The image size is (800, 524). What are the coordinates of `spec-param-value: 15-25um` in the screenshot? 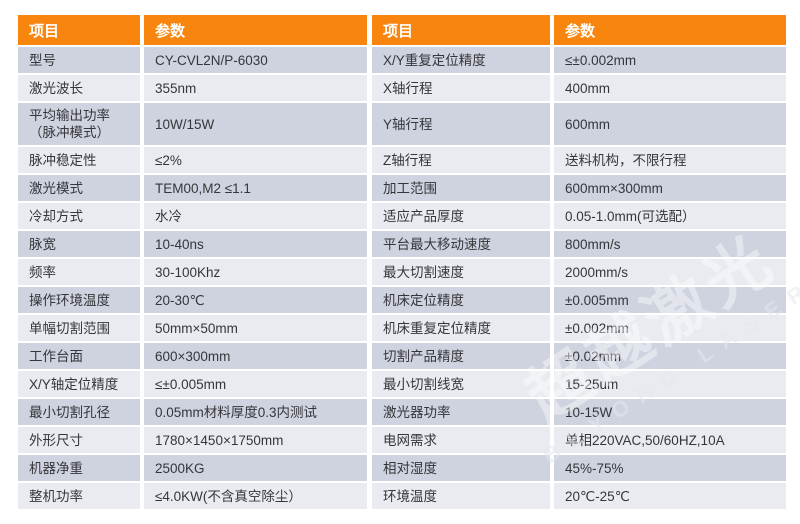 It's located at (670, 384).